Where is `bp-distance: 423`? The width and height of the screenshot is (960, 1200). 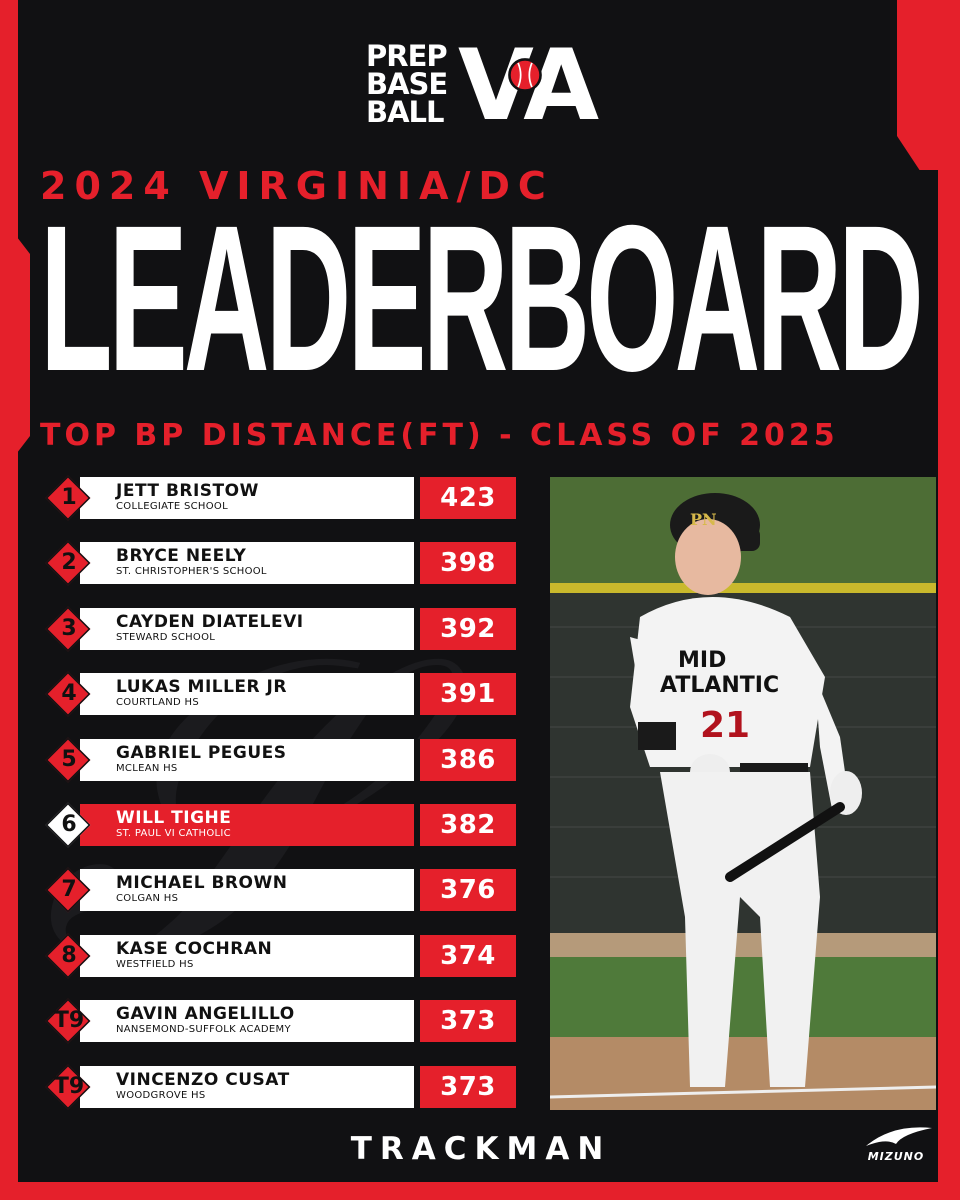
bp-distance: 423 is located at coordinates (468, 498).